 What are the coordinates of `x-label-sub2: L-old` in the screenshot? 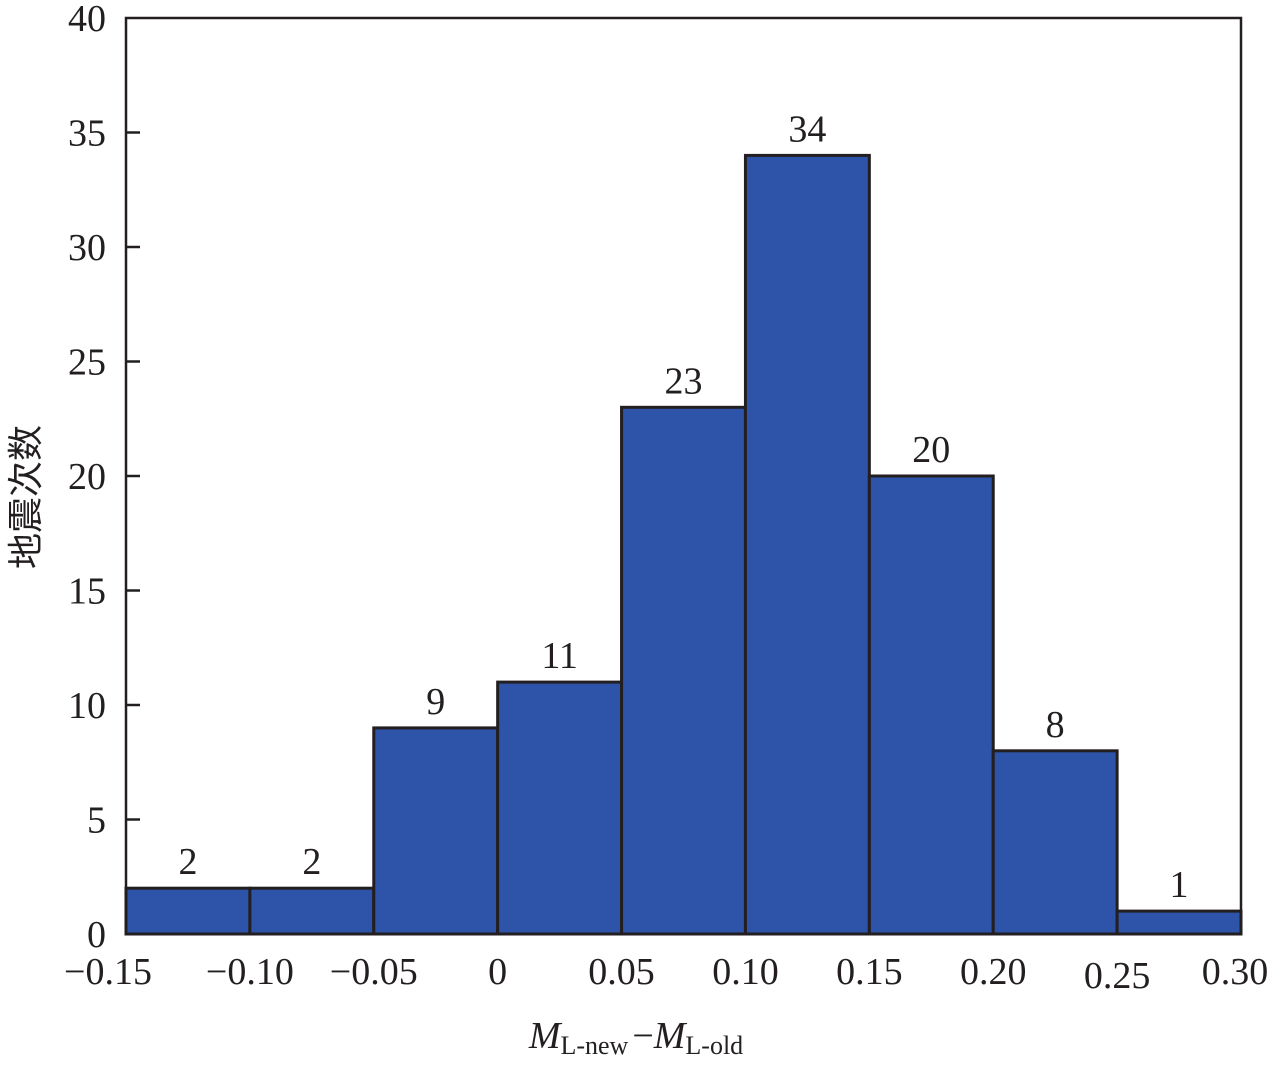 It's located at (714, 1045).